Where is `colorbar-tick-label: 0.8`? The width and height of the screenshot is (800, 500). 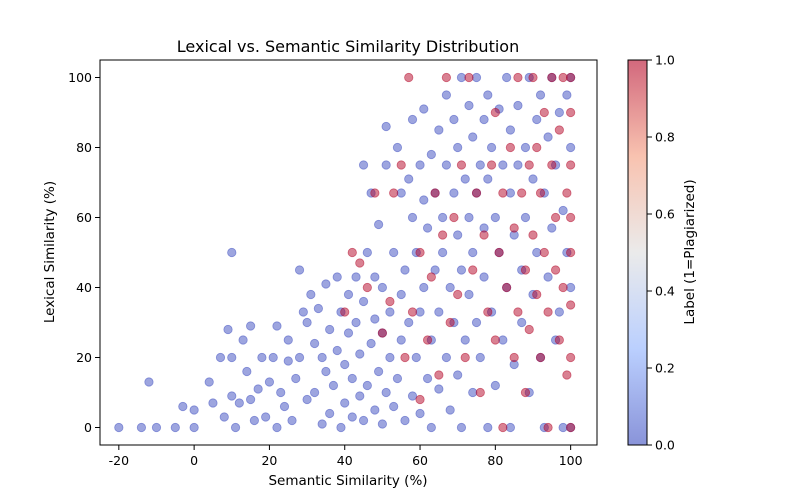
colorbar-tick-label: 0.8 is located at coordinates (665, 137).